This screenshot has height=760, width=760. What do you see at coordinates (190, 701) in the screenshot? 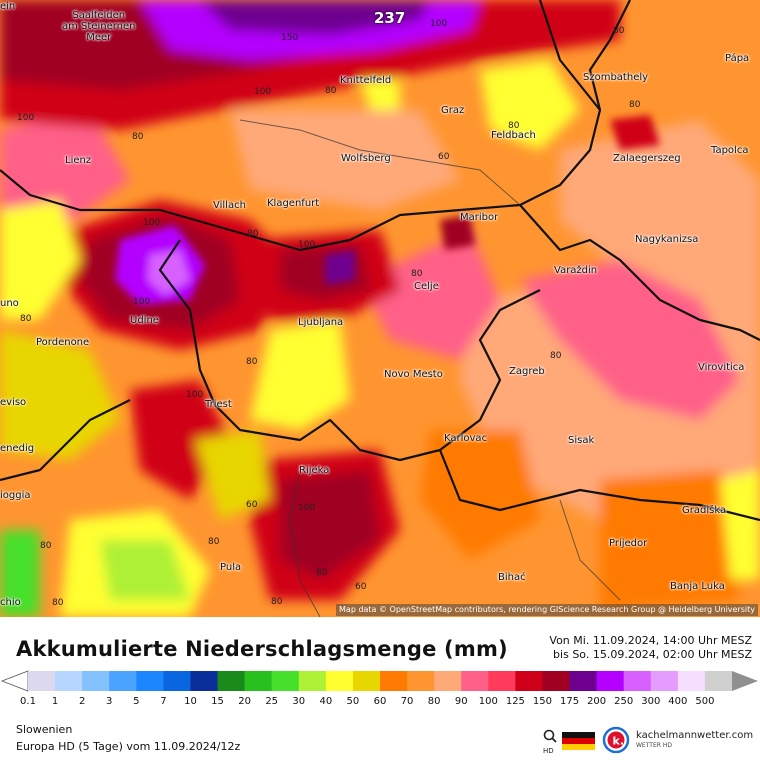
I see `scale-tick-label: 10` at bounding box center [190, 701].